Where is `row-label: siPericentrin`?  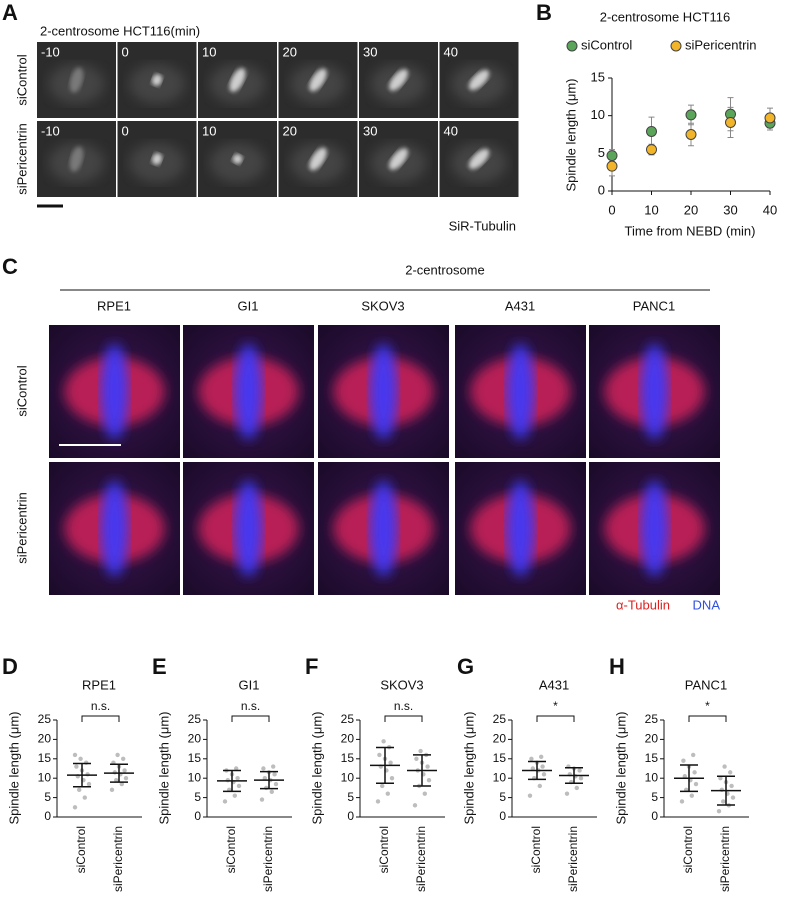
row-label: siPericentrin is located at coordinates (21, 528).